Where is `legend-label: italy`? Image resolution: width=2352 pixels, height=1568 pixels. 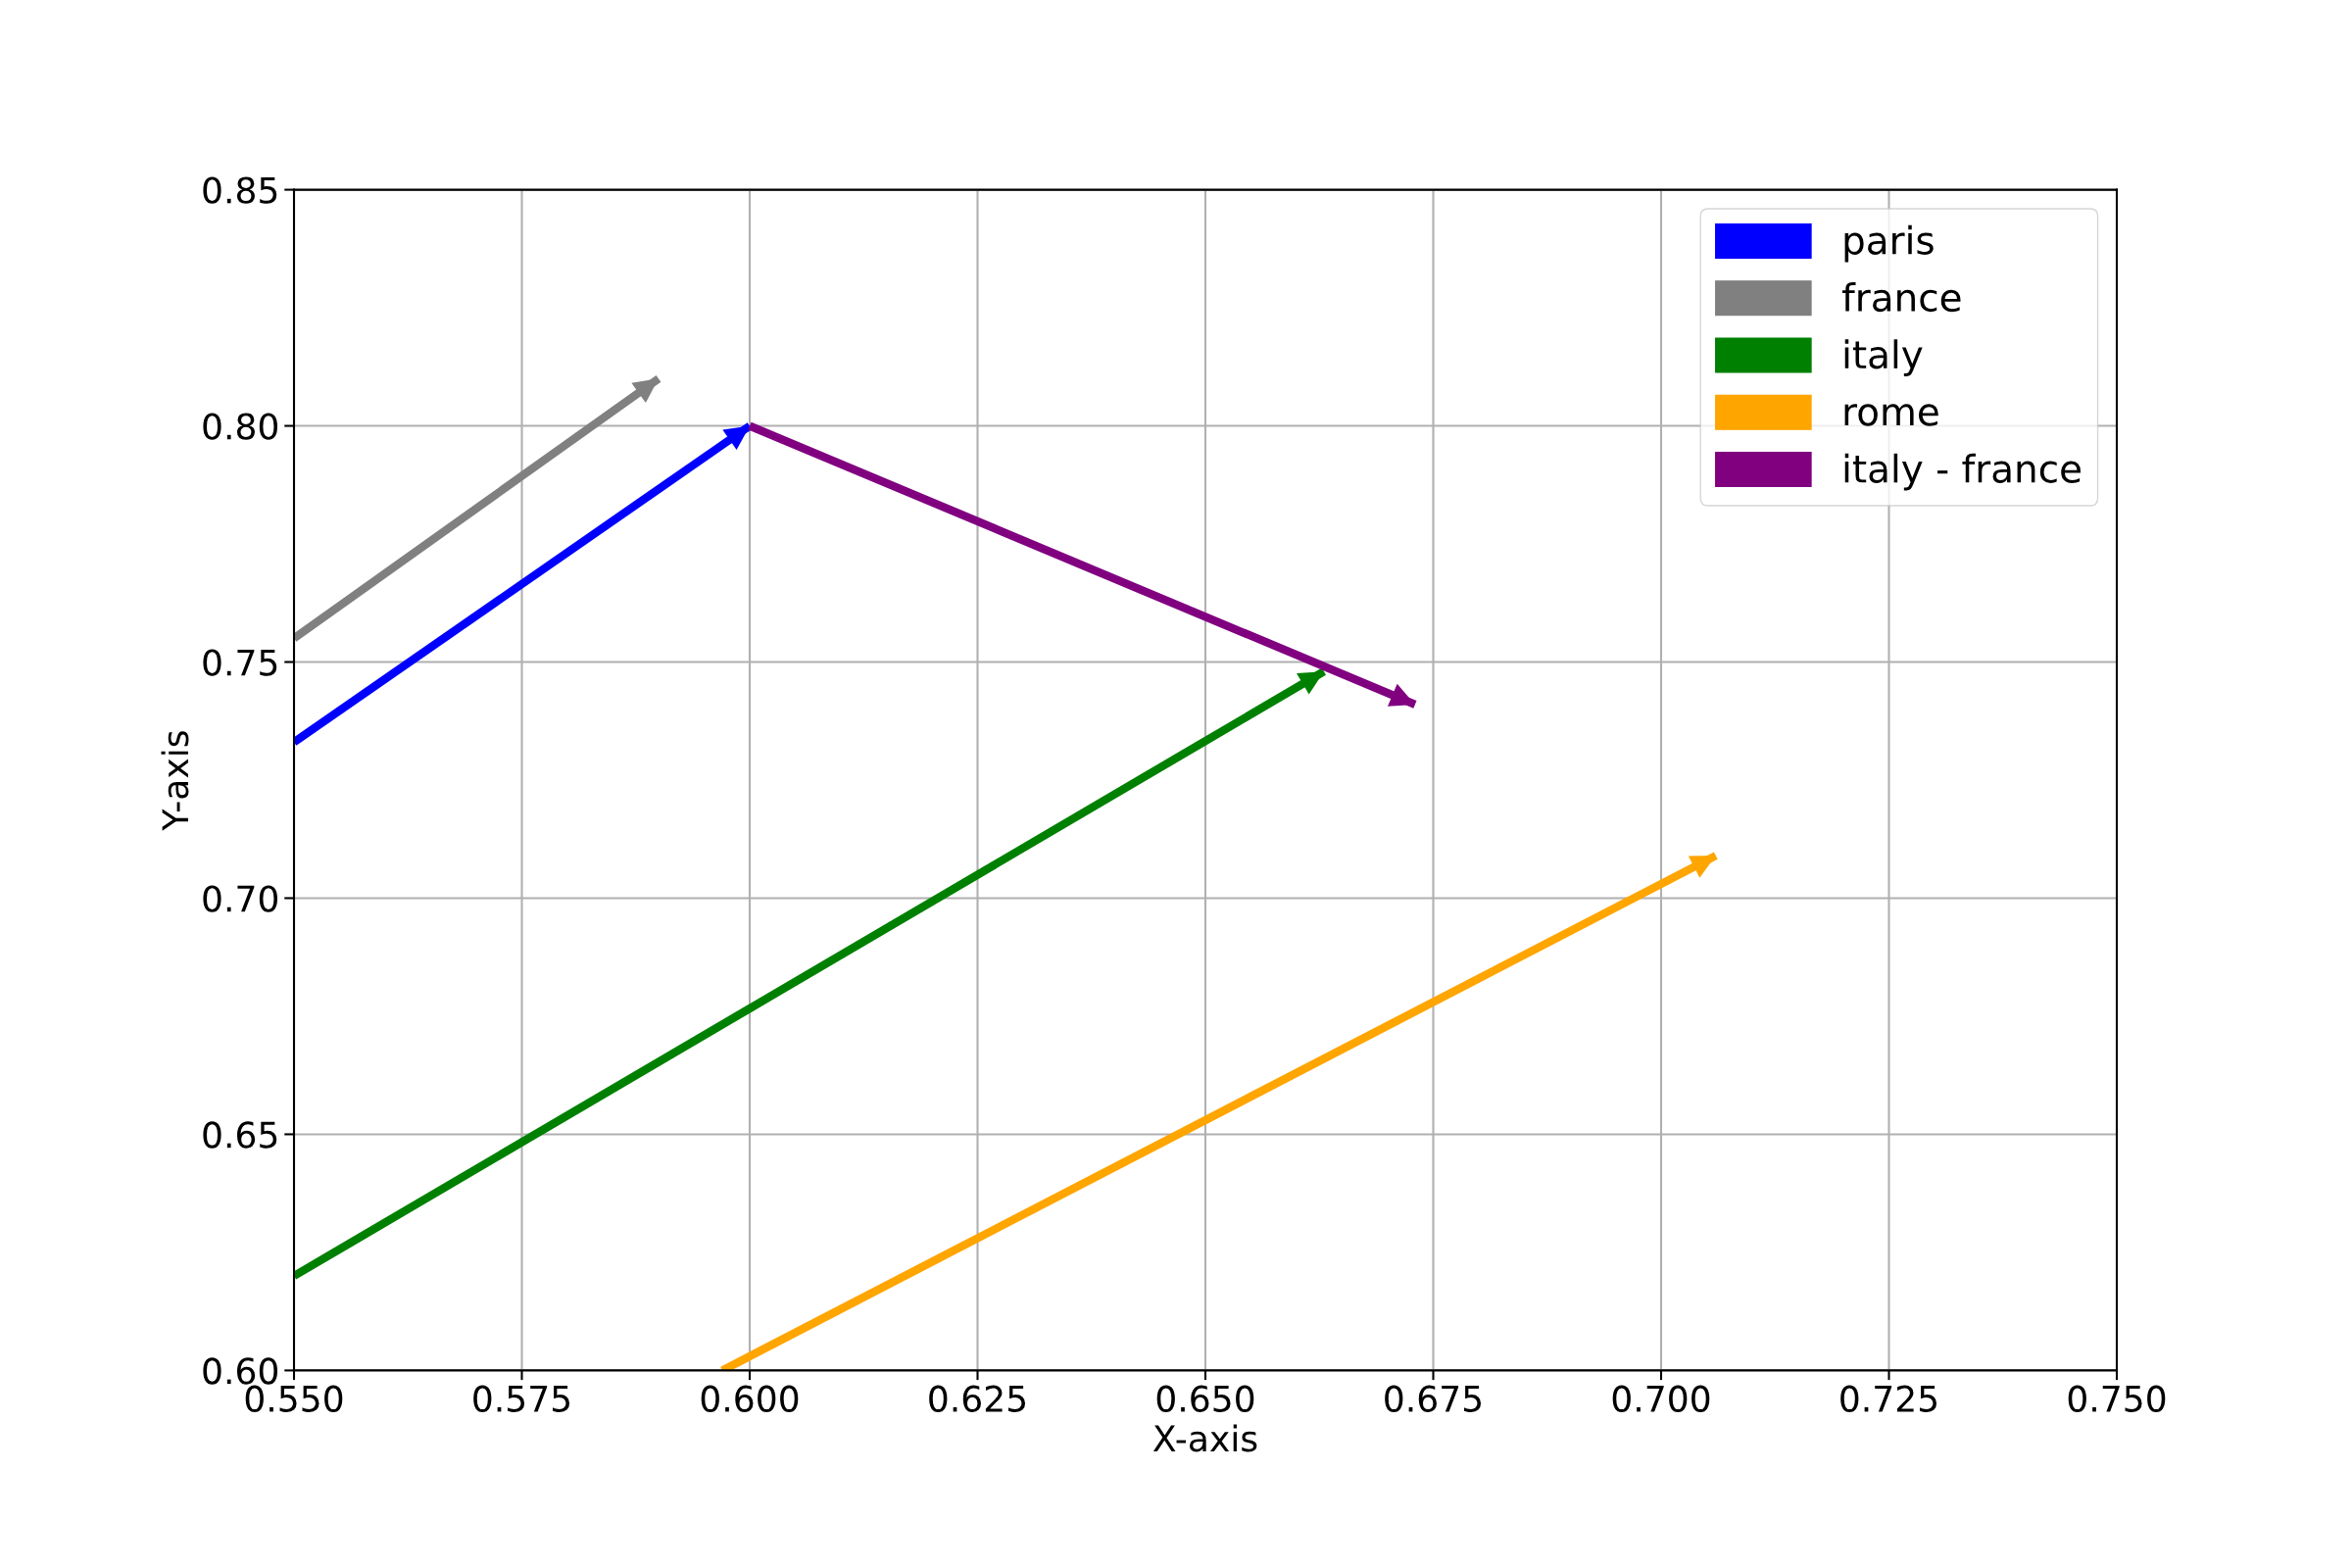
legend-label: italy is located at coordinates (1883, 357).